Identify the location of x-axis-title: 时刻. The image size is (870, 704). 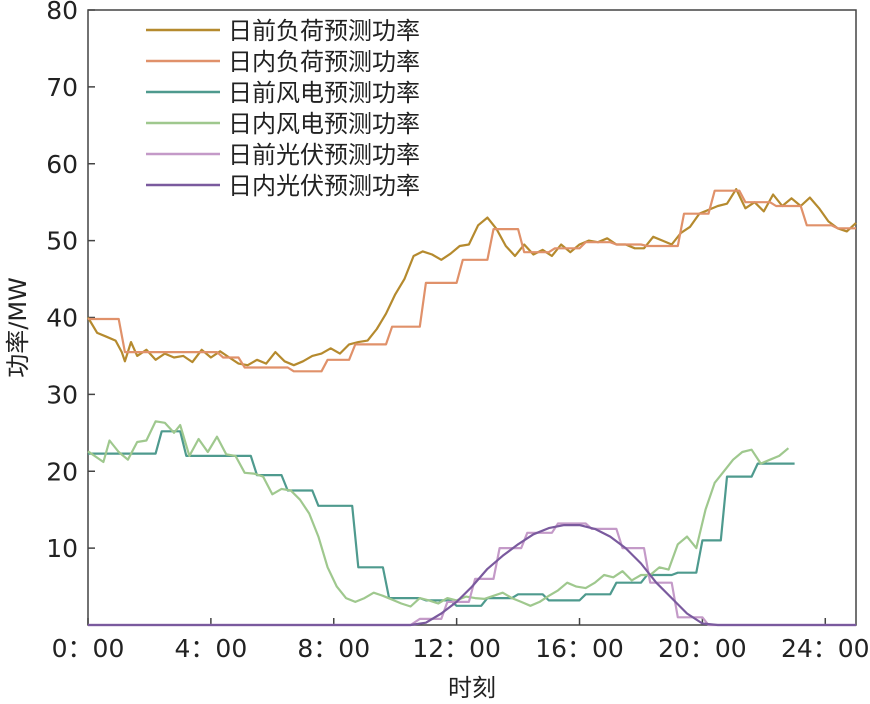
(472, 688).